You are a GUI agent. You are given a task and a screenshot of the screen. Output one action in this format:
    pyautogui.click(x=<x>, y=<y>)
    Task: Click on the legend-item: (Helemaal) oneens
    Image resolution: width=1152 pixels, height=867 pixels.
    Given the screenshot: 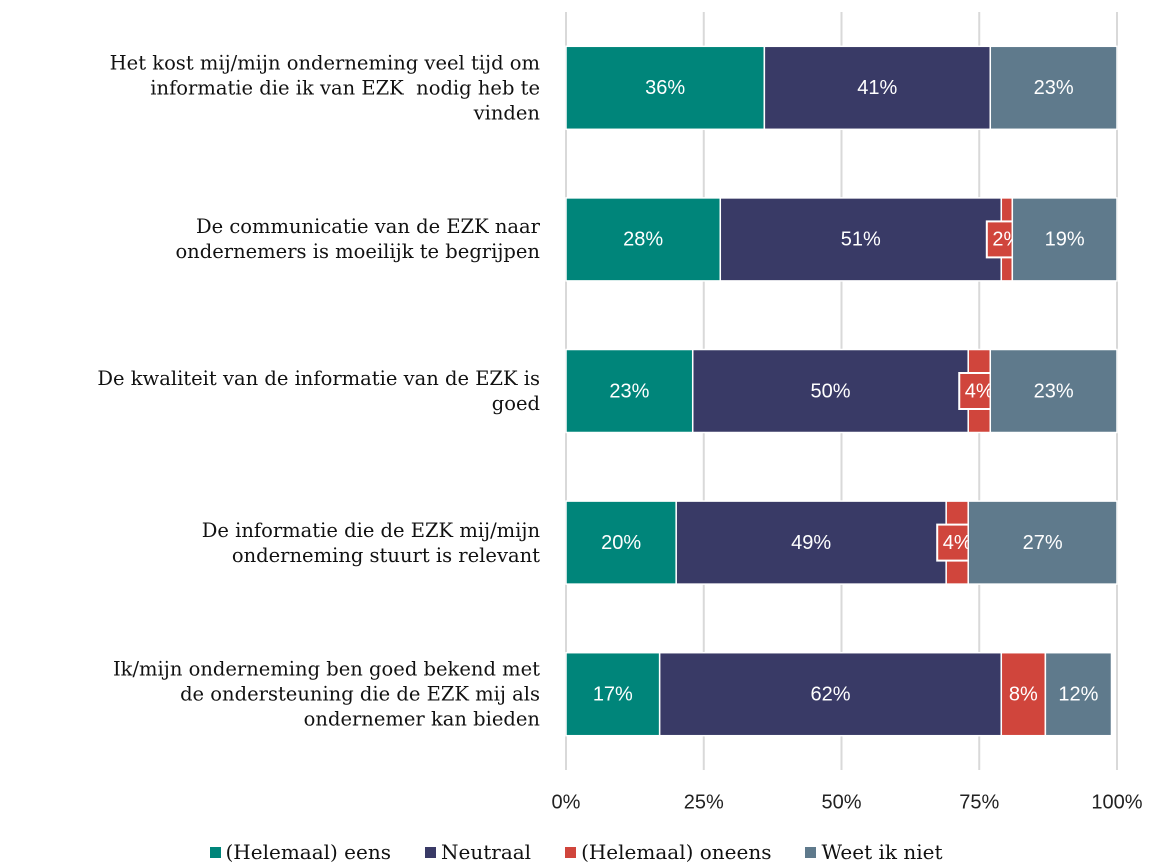 What is the action you would take?
    pyautogui.click(x=668, y=852)
    